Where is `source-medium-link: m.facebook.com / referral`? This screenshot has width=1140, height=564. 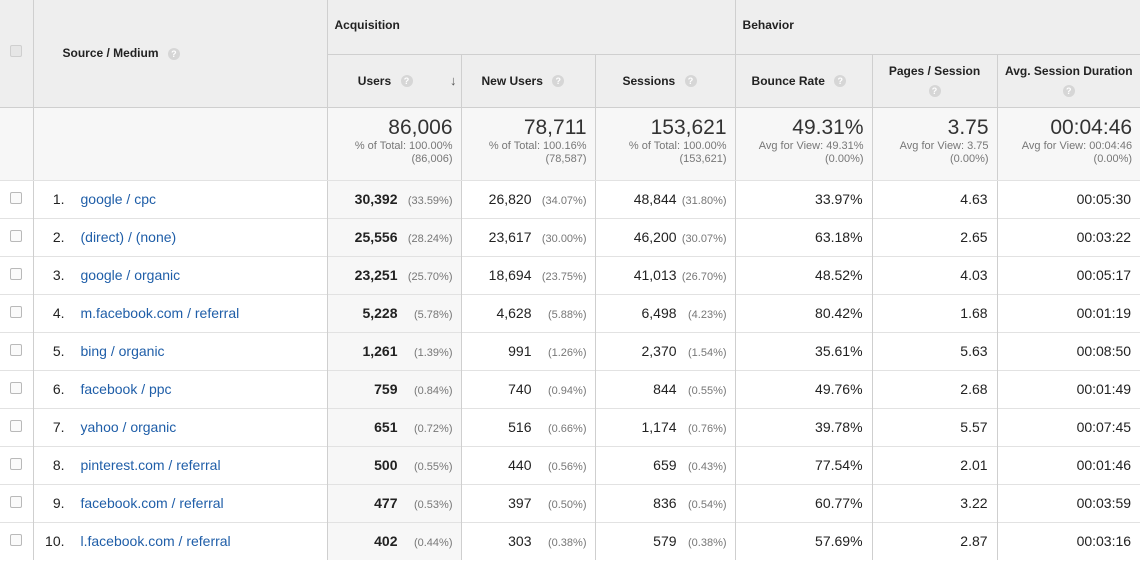 source-medium-link: m.facebook.com / referral is located at coordinates (160, 313).